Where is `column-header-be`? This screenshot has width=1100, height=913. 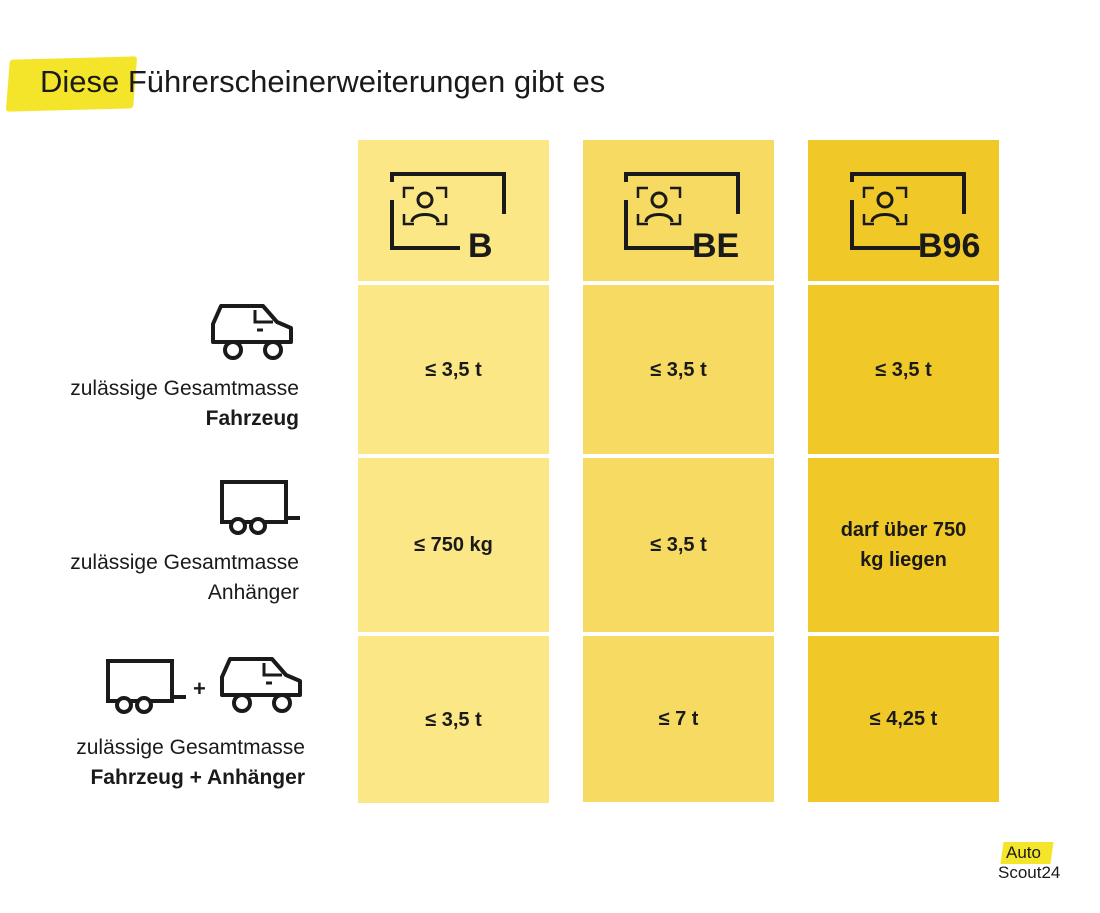
column-header-be is located at coordinates (678, 210).